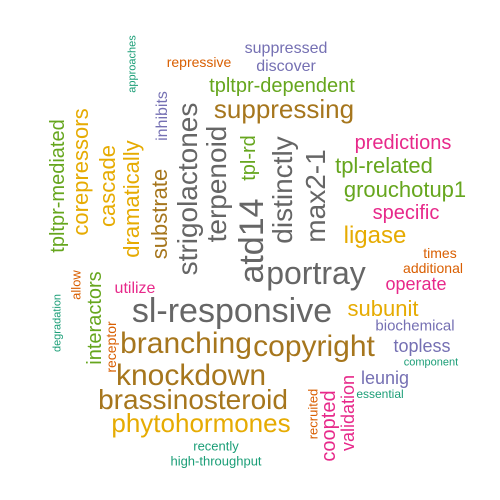 The width and height of the screenshot is (500, 500). Describe the element at coordinates (201, 423) in the screenshot. I see `word-phytohormones: phytohormones` at that location.